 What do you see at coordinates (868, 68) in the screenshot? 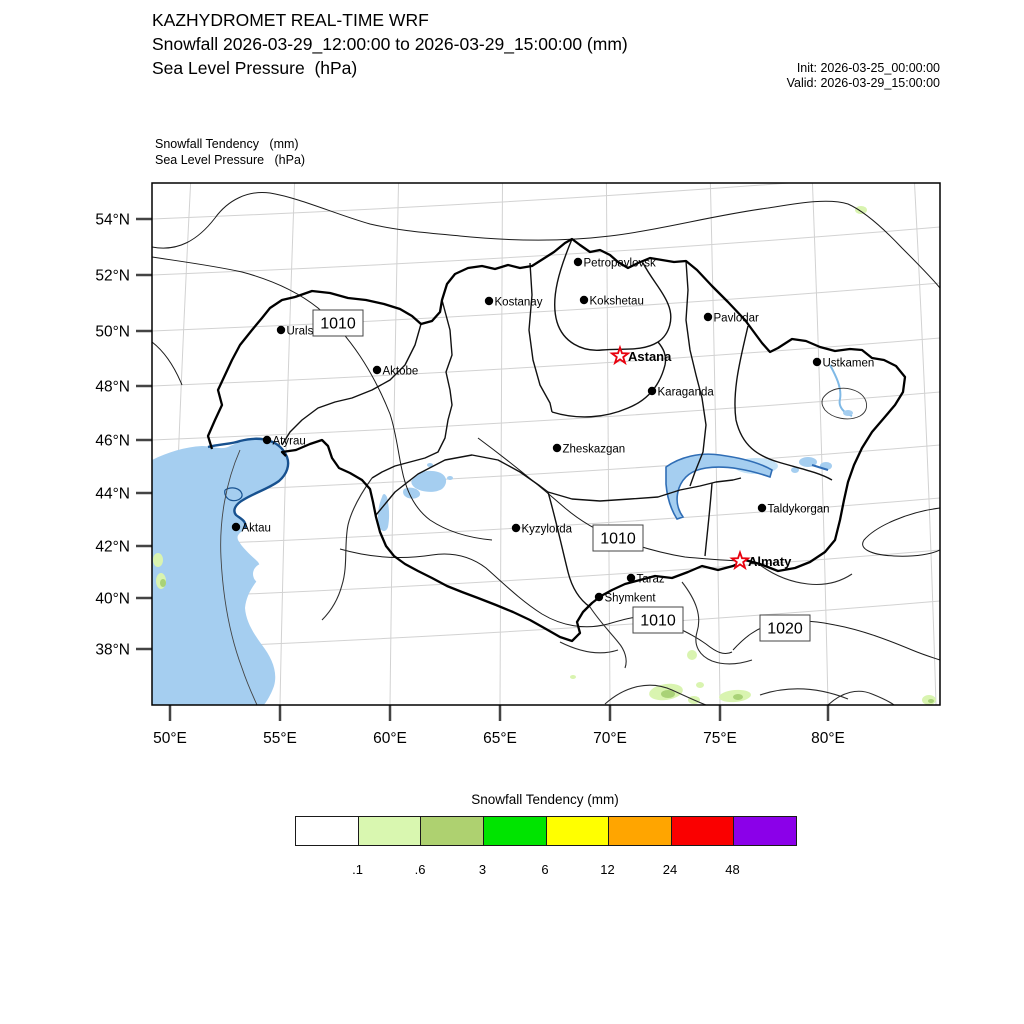
I see `init-time: Init: 2026-03-25_00:00:00` at bounding box center [868, 68].